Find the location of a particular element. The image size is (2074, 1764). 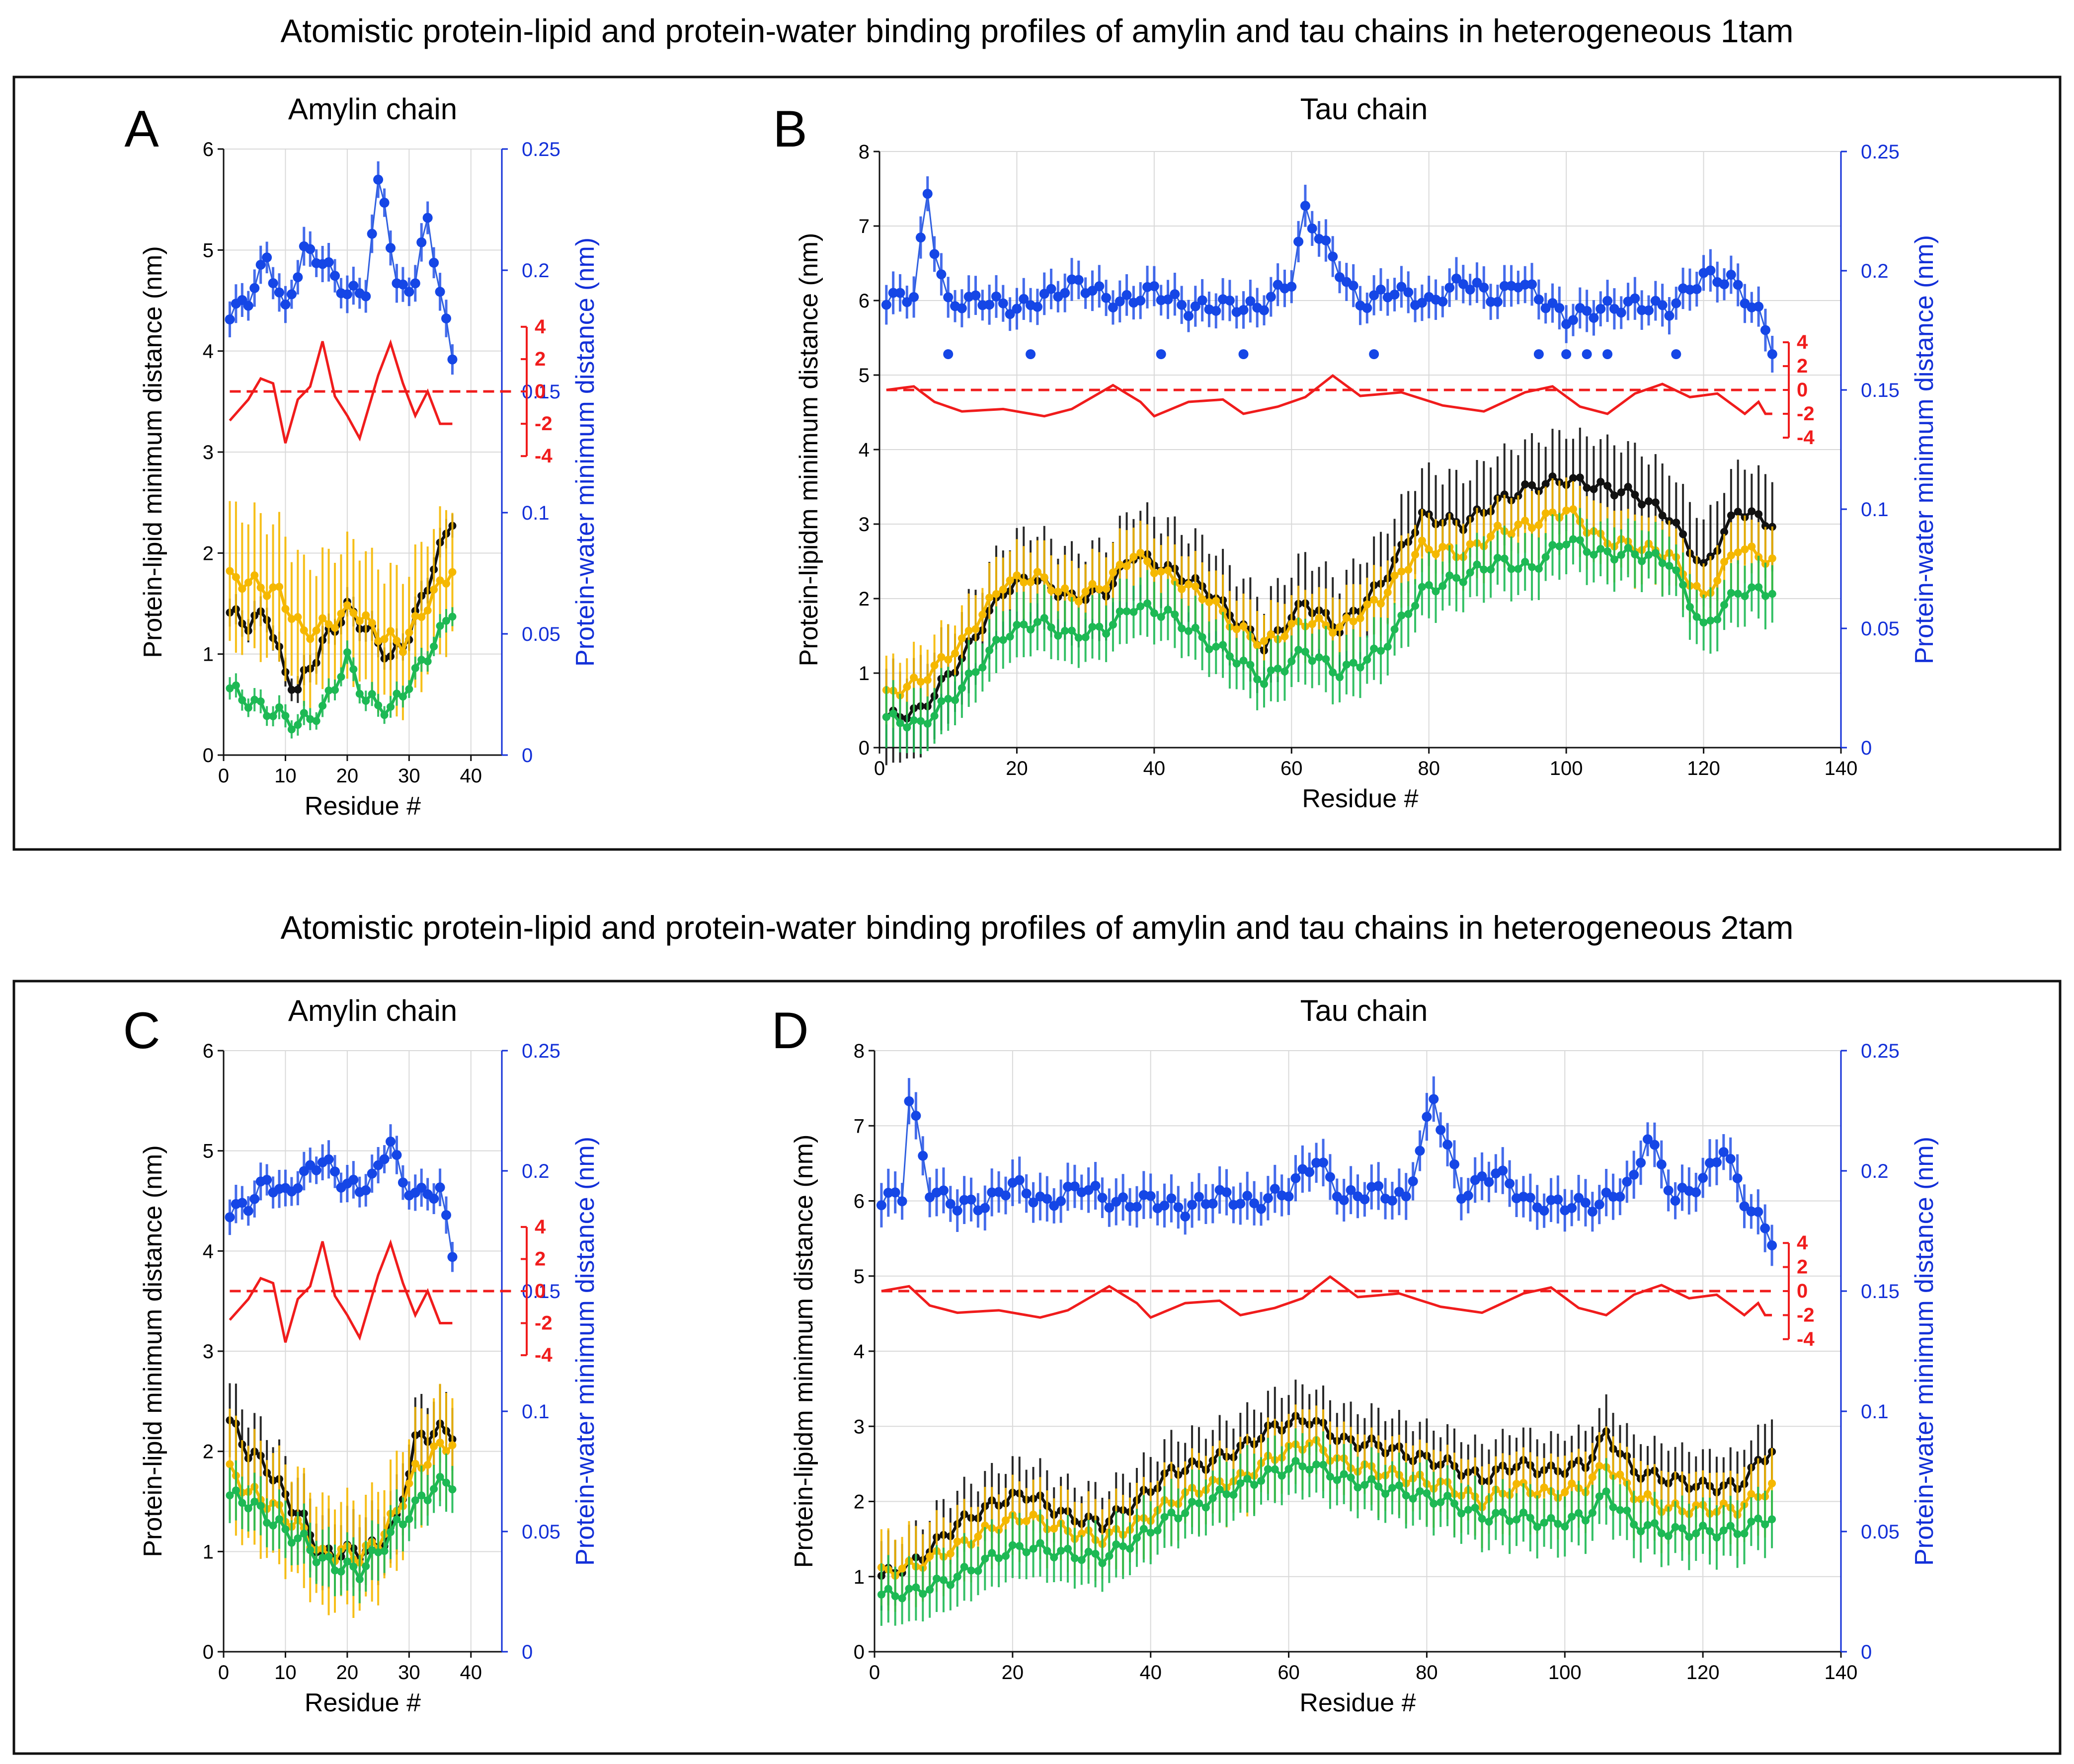

inset-tick-label: 4 is located at coordinates (540, 1227).